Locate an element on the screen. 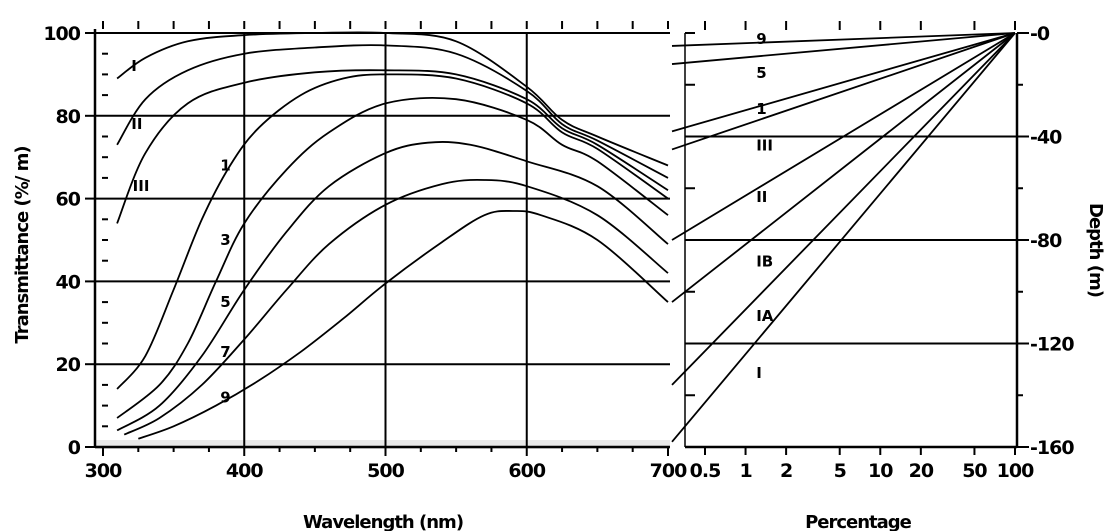 This screenshot has height=531, width=1105. left-x-tick-label: 600 is located at coordinates (526, 471).